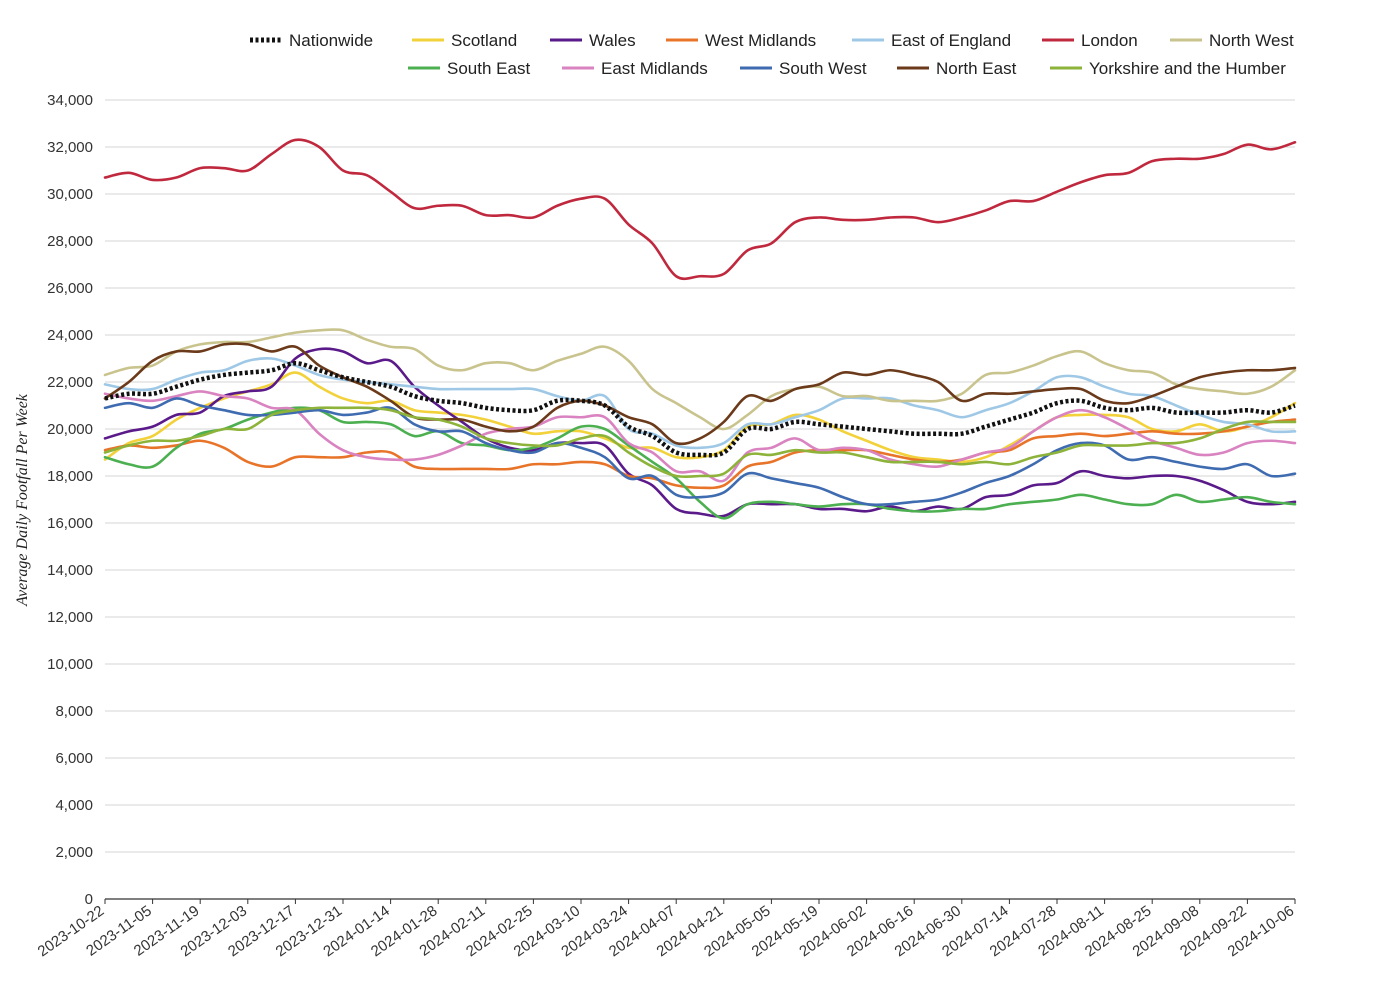 This screenshot has width=1400, height=1005. I want to click on legend-item-scotland: Scotland, so click(464, 40).